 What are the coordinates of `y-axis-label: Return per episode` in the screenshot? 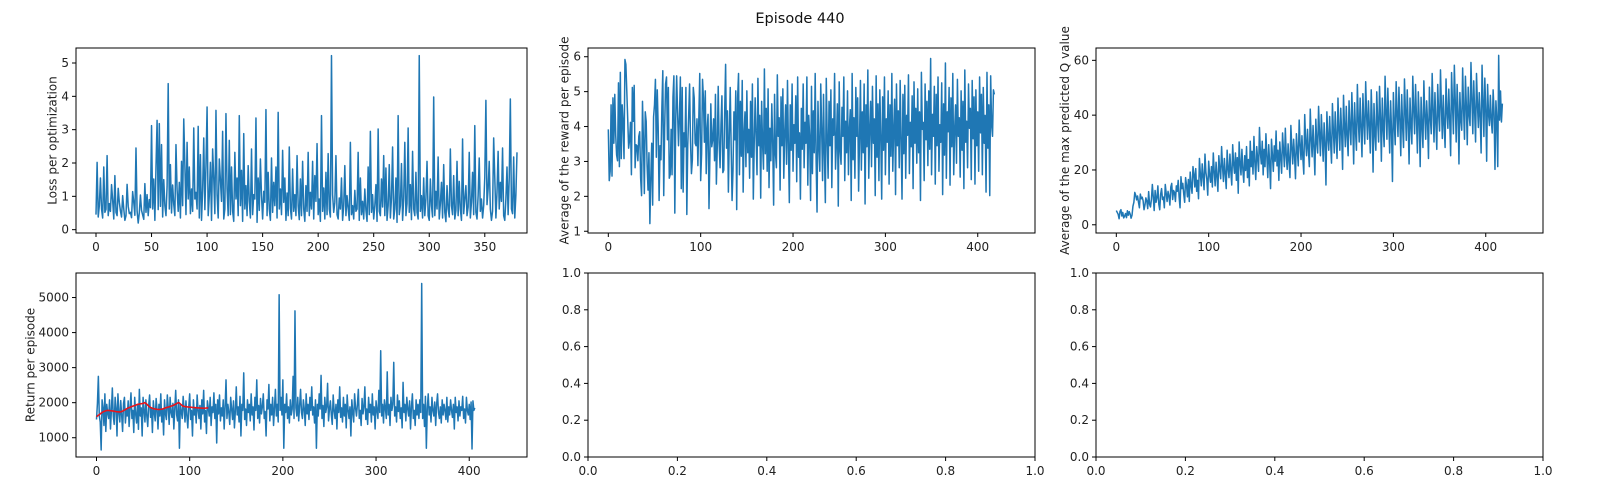 It's located at (30, 365).